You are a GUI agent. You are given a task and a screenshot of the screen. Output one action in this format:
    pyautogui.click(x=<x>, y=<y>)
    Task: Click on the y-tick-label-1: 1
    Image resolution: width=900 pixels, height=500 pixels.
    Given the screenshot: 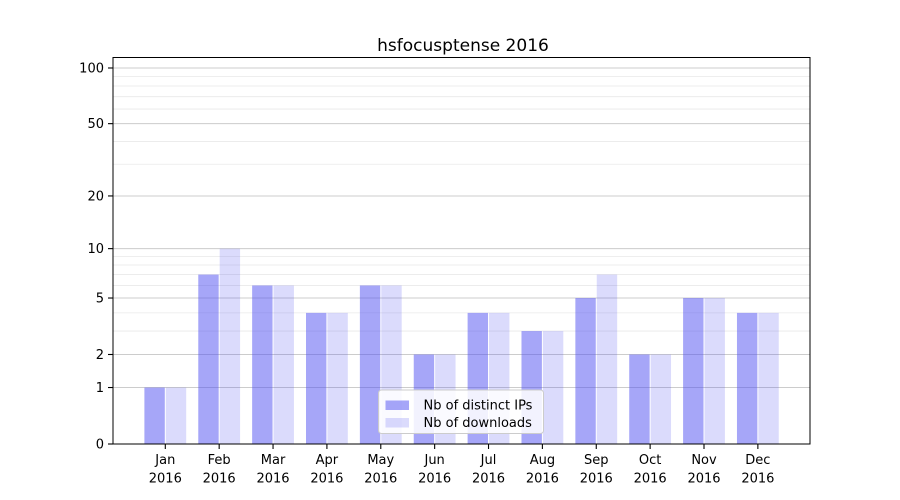 What is the action you would take?
    pyautogui.click(x=100, y=388)
    